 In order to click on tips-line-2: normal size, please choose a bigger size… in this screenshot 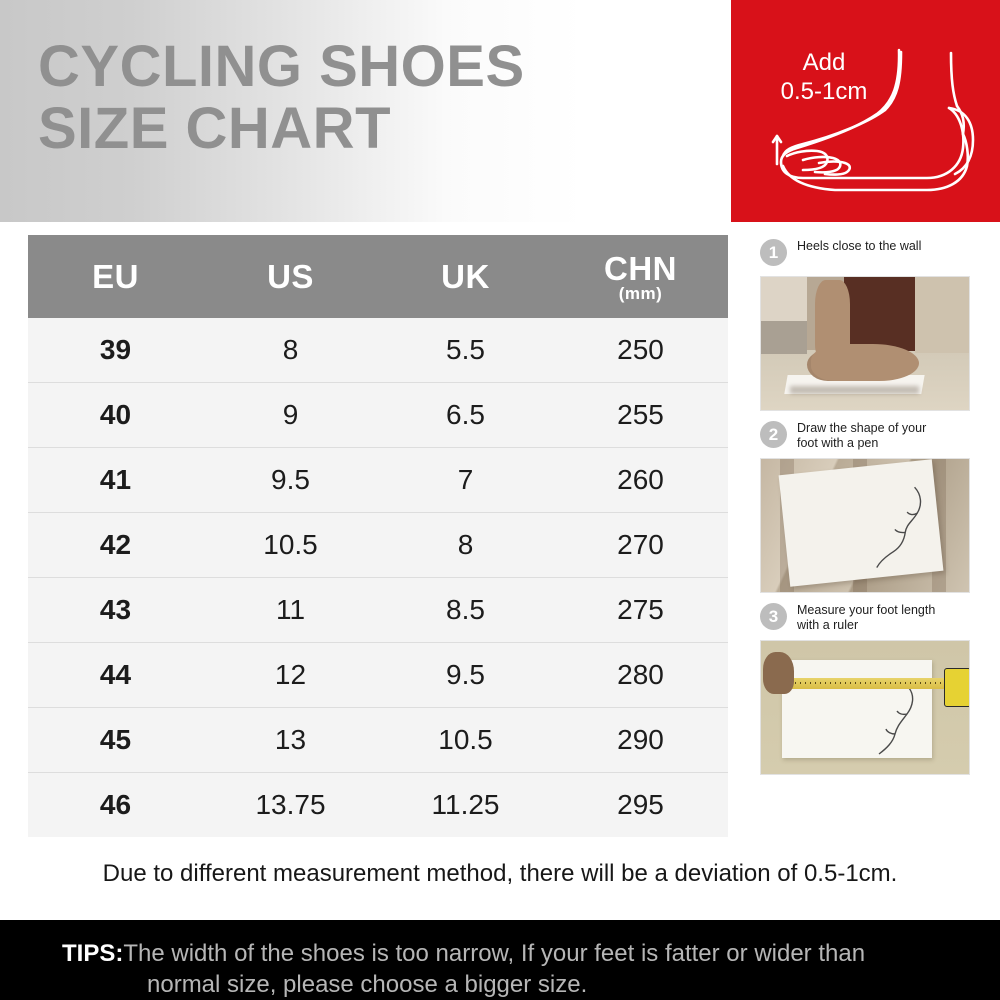, I will do `click(367, 984)`.